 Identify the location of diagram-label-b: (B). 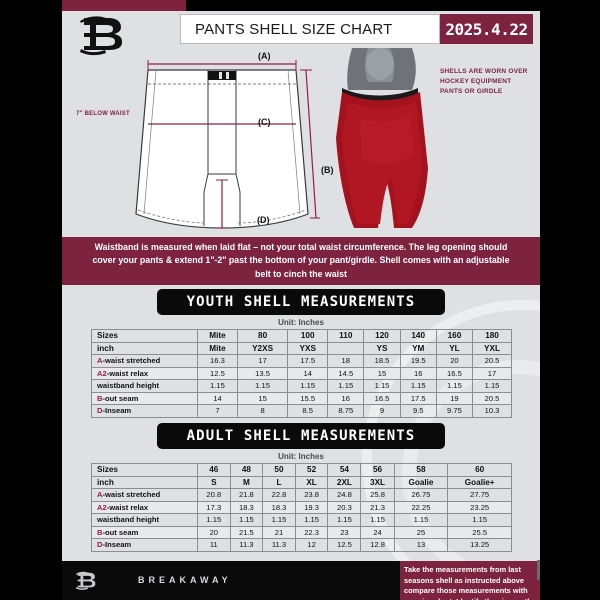
(327, 170).